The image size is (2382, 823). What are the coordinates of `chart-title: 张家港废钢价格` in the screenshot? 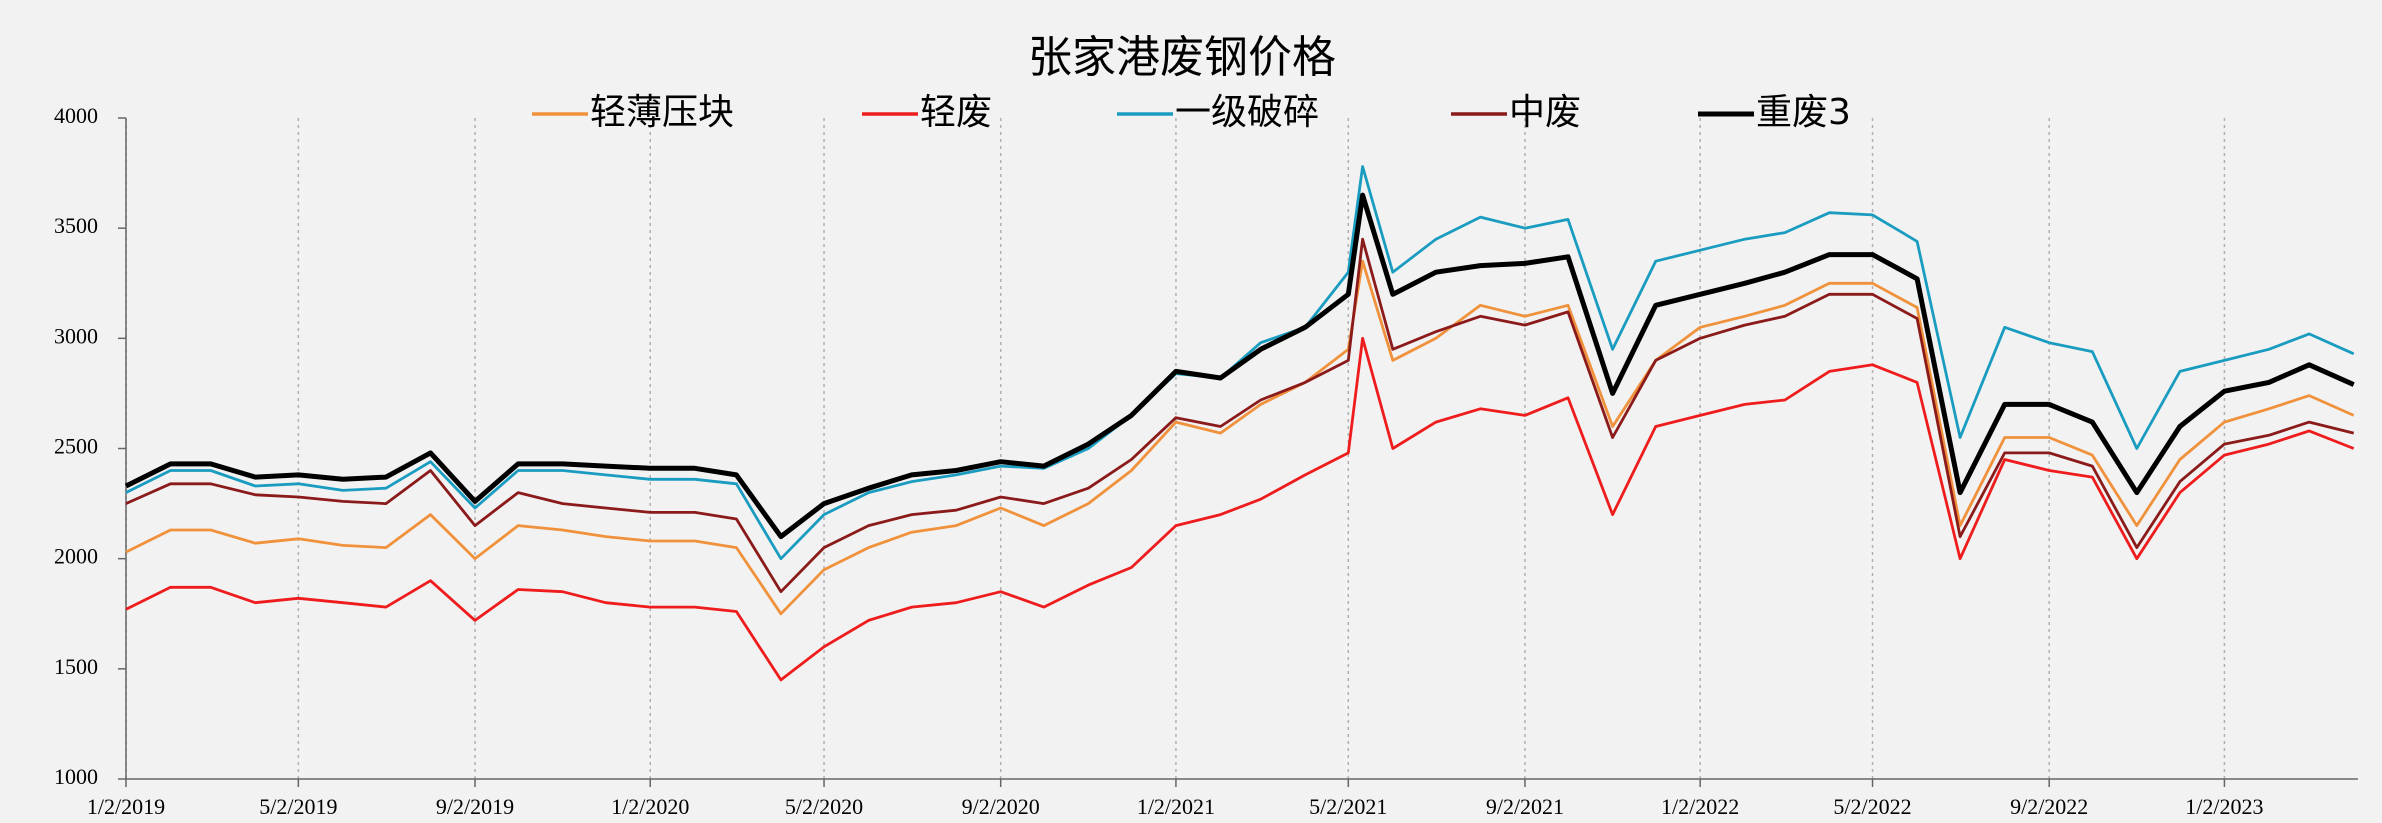 It's located at (1182, 57).